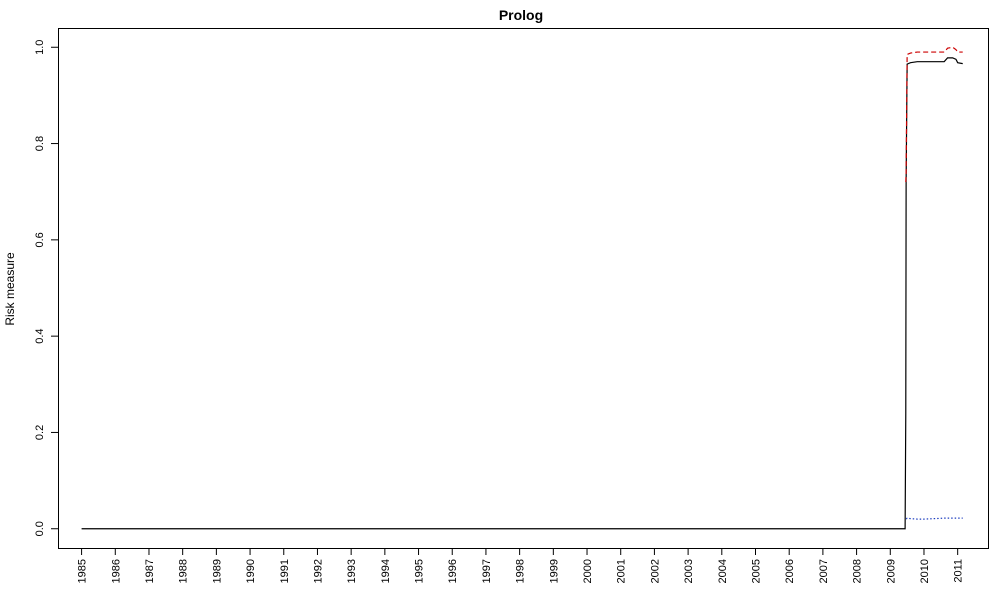  I want to click on x-tick-label: 2010, so click(925, 571).